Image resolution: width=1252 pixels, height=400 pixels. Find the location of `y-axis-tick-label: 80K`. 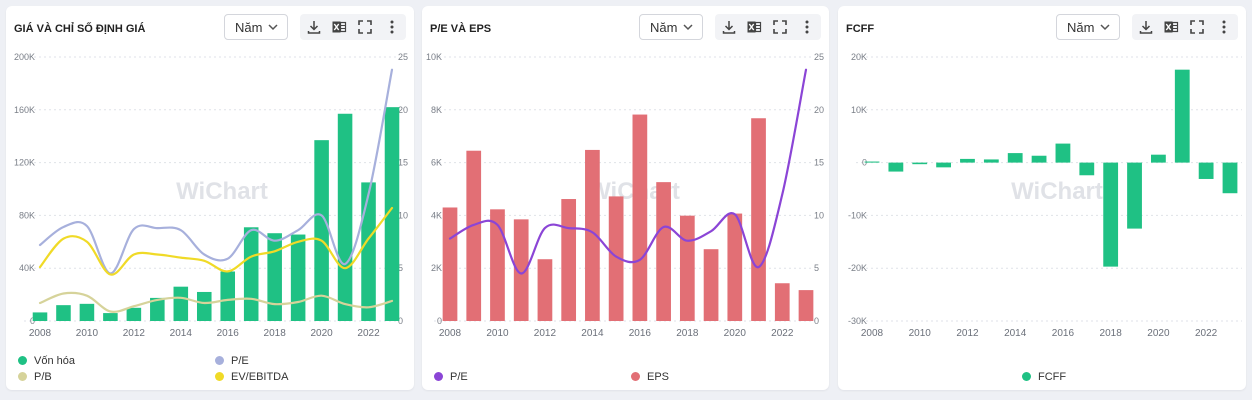

y-axis-tick-label: 80K is located at coordinates (27, 215).